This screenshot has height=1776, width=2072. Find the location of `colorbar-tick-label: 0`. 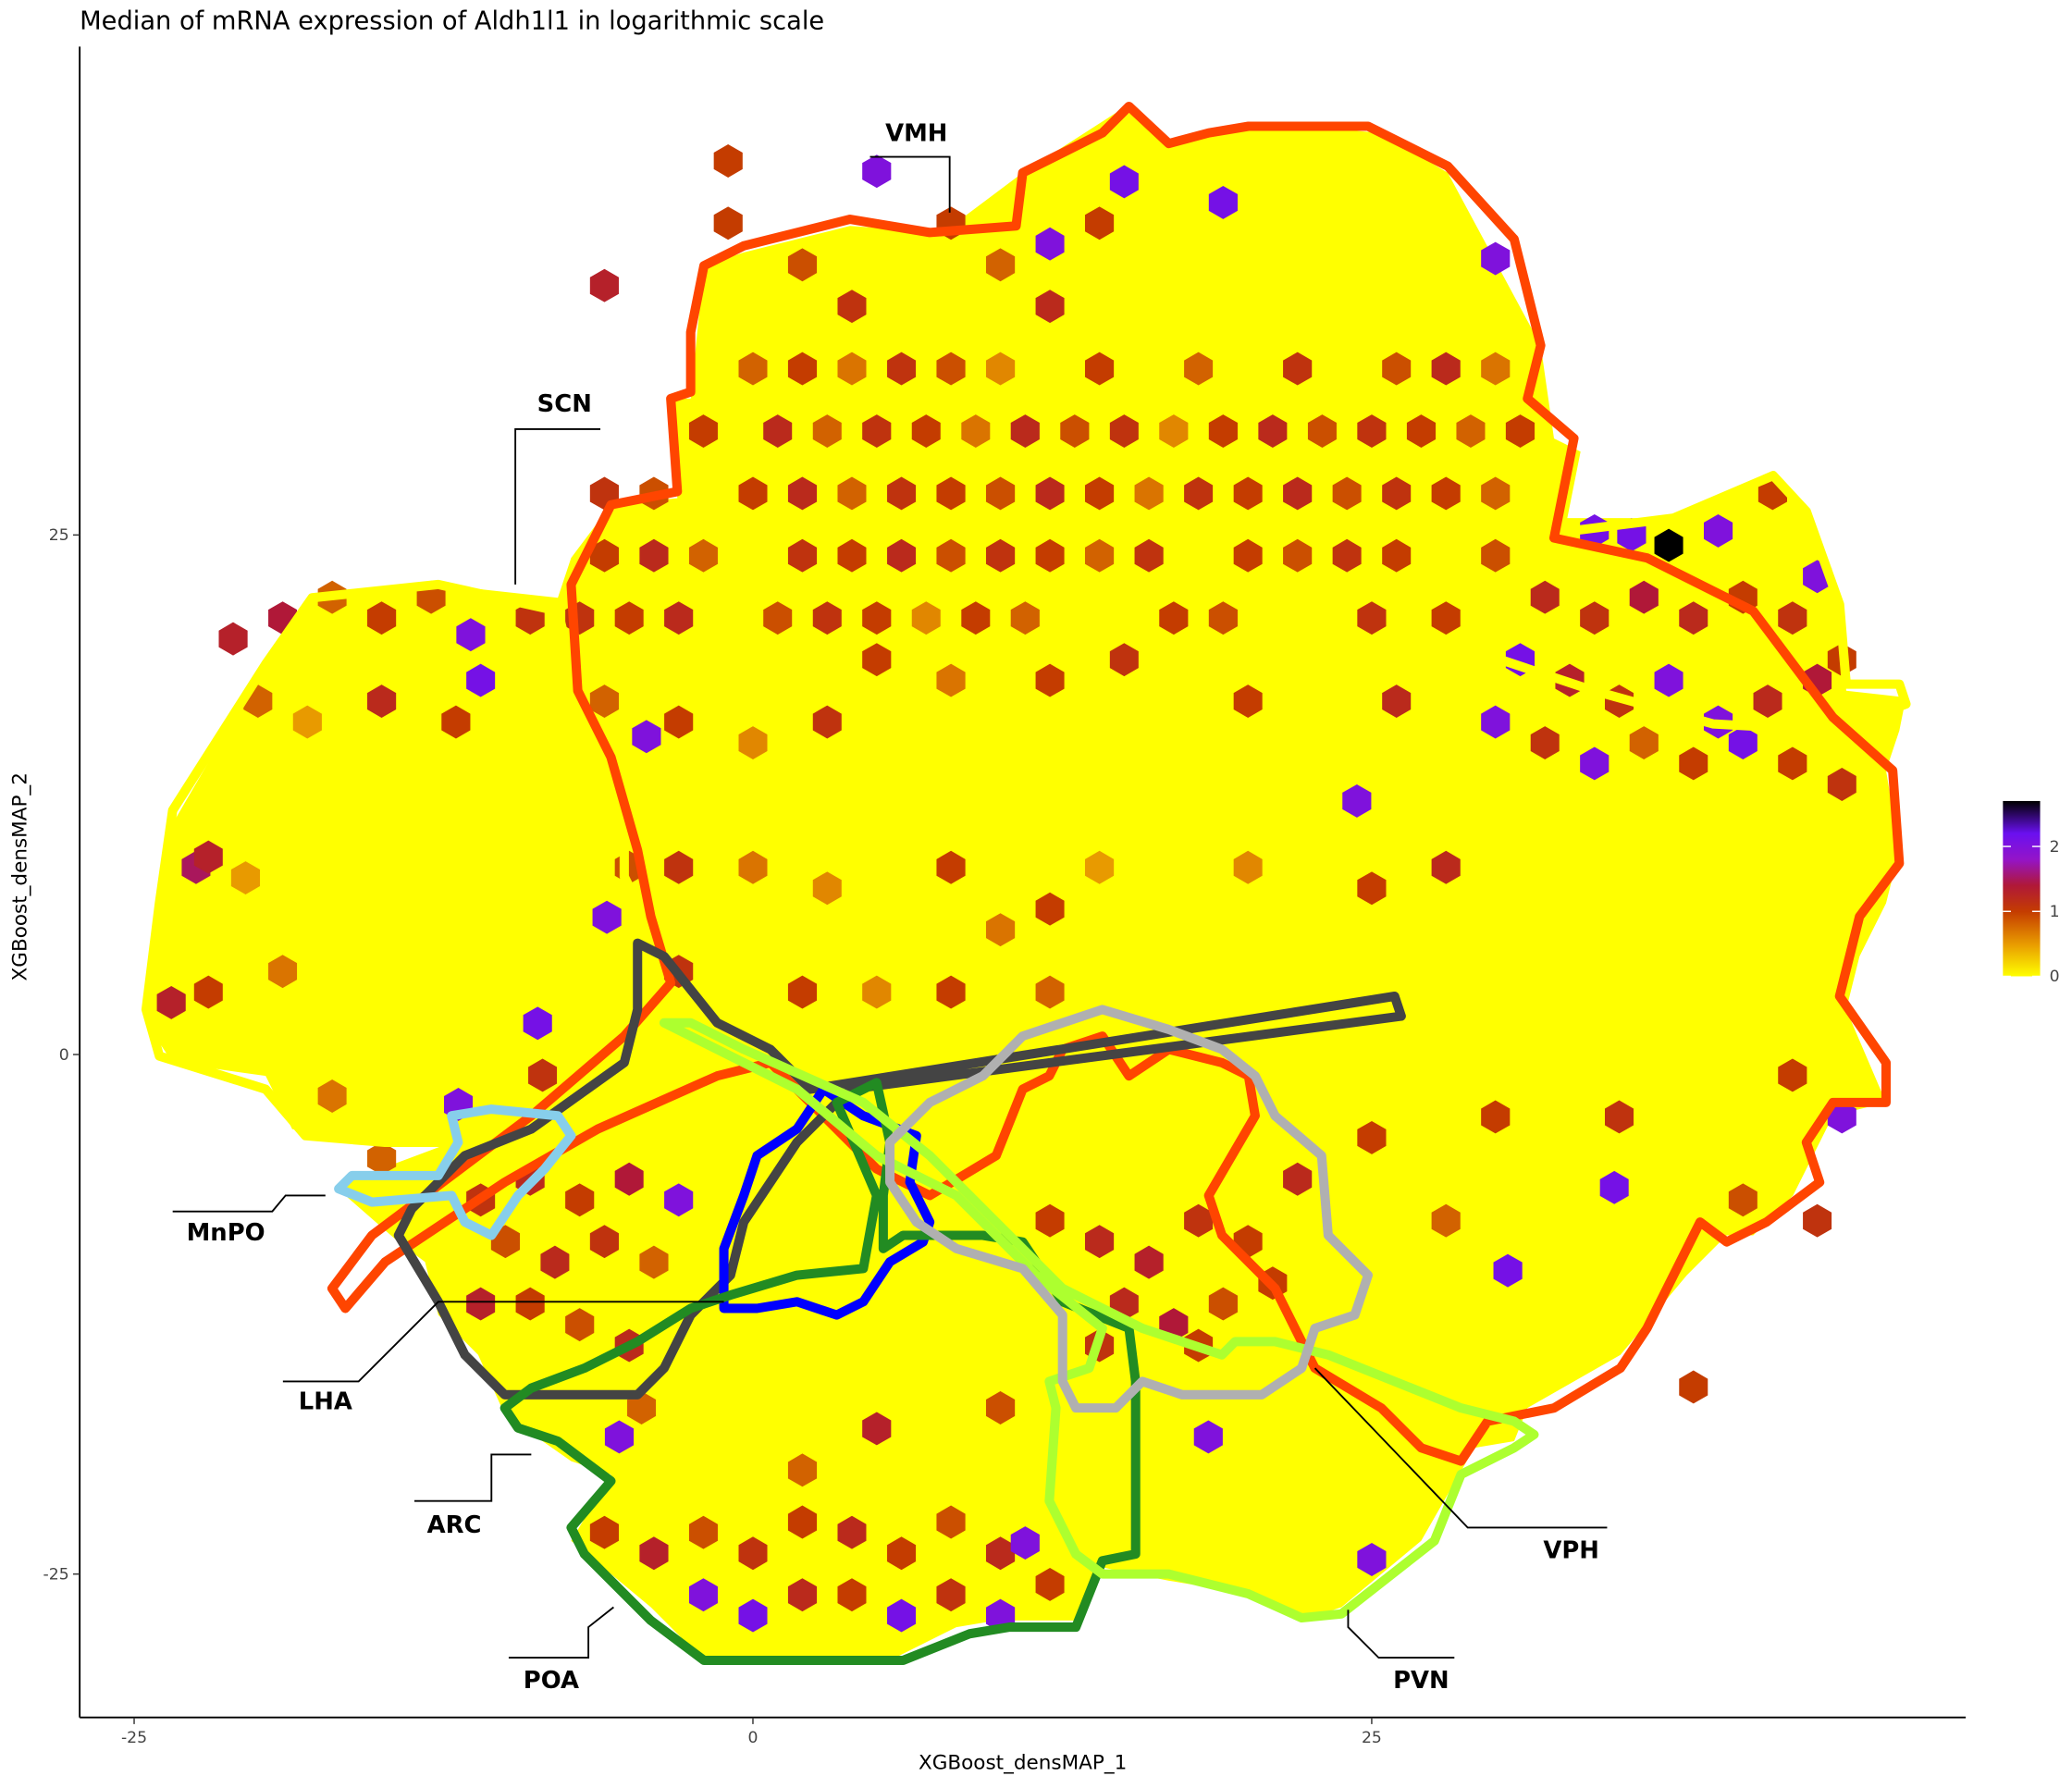

colorbar-tick-label: 0 is located at coordinates (2055, 977).